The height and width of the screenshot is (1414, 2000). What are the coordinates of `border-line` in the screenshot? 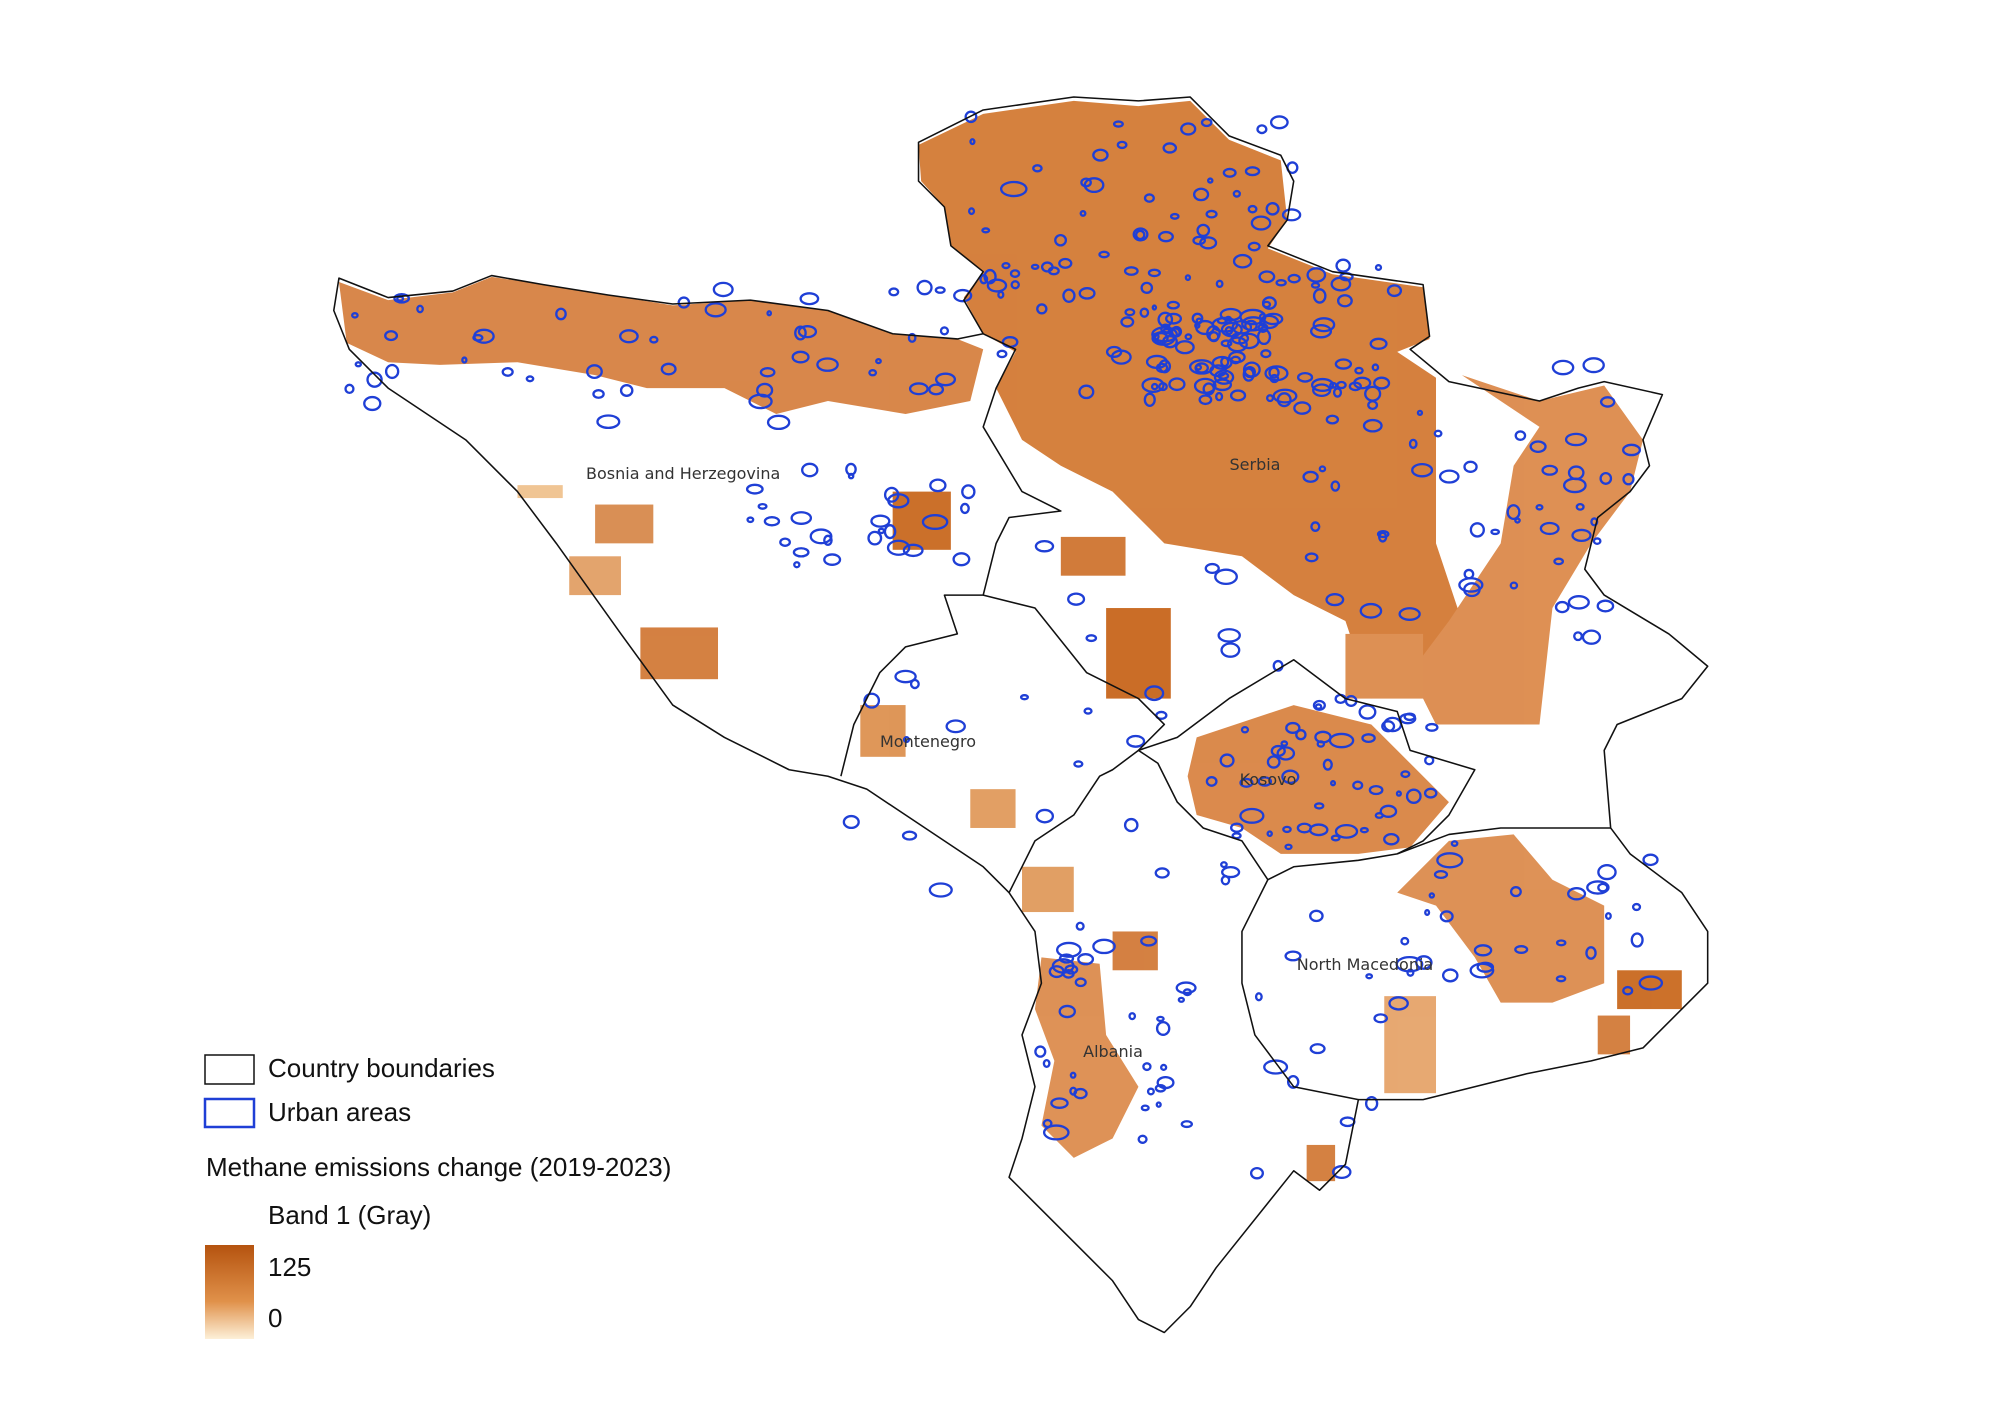 It's located at (951, 562).